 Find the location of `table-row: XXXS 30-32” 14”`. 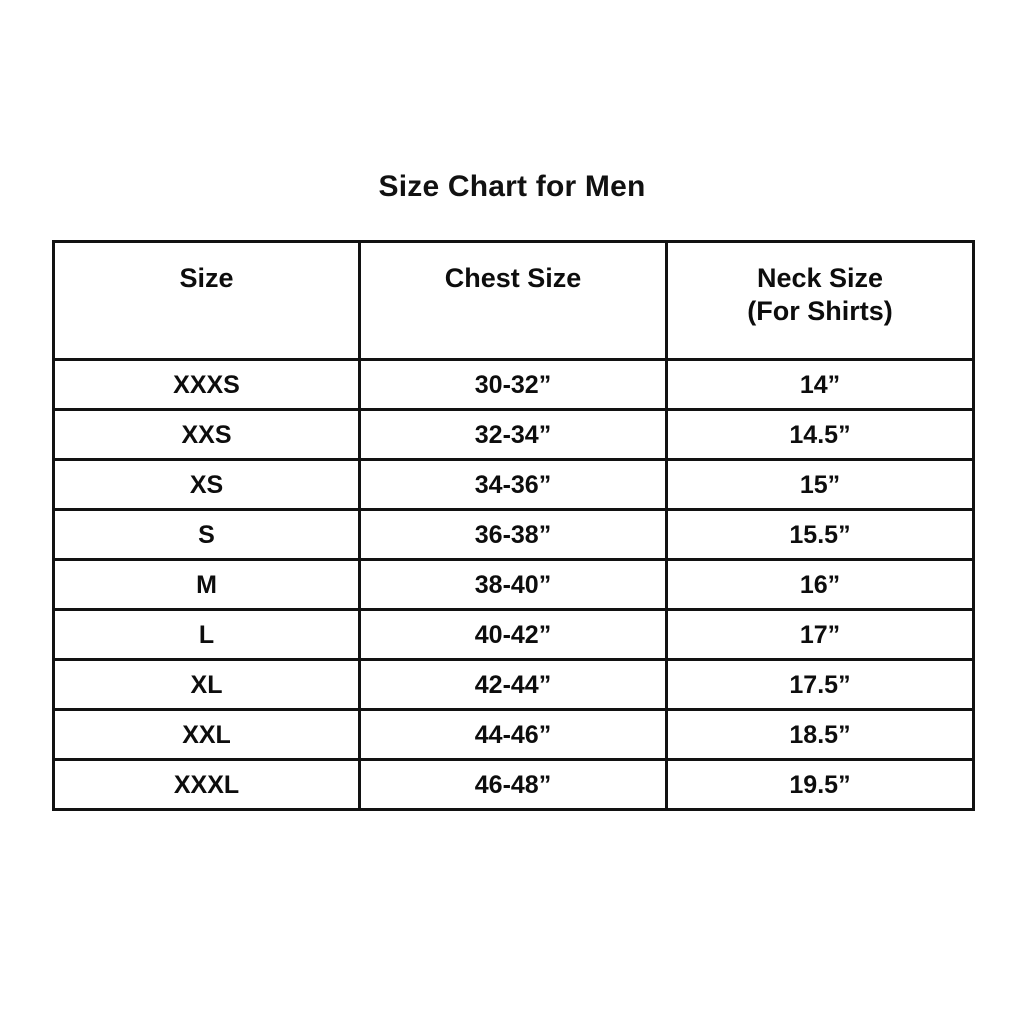

table-row: XXXS 30-32” 14” is located at coordinates (513, 384).